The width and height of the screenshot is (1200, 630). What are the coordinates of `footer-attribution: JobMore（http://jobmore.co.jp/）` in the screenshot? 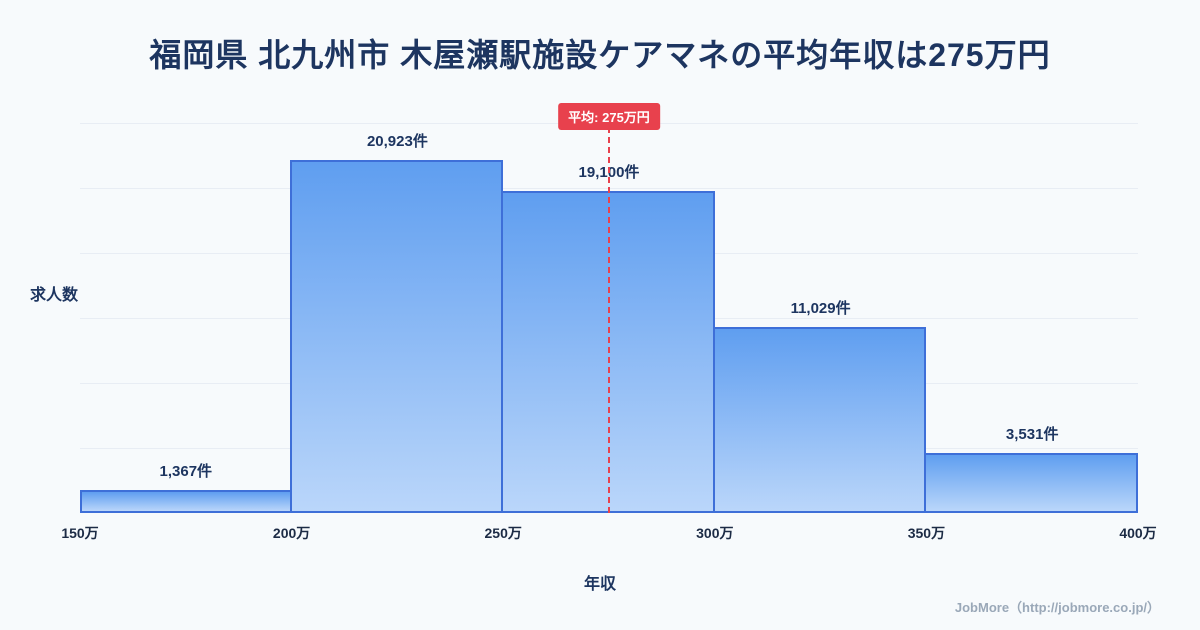 It's located at (1057, 607).